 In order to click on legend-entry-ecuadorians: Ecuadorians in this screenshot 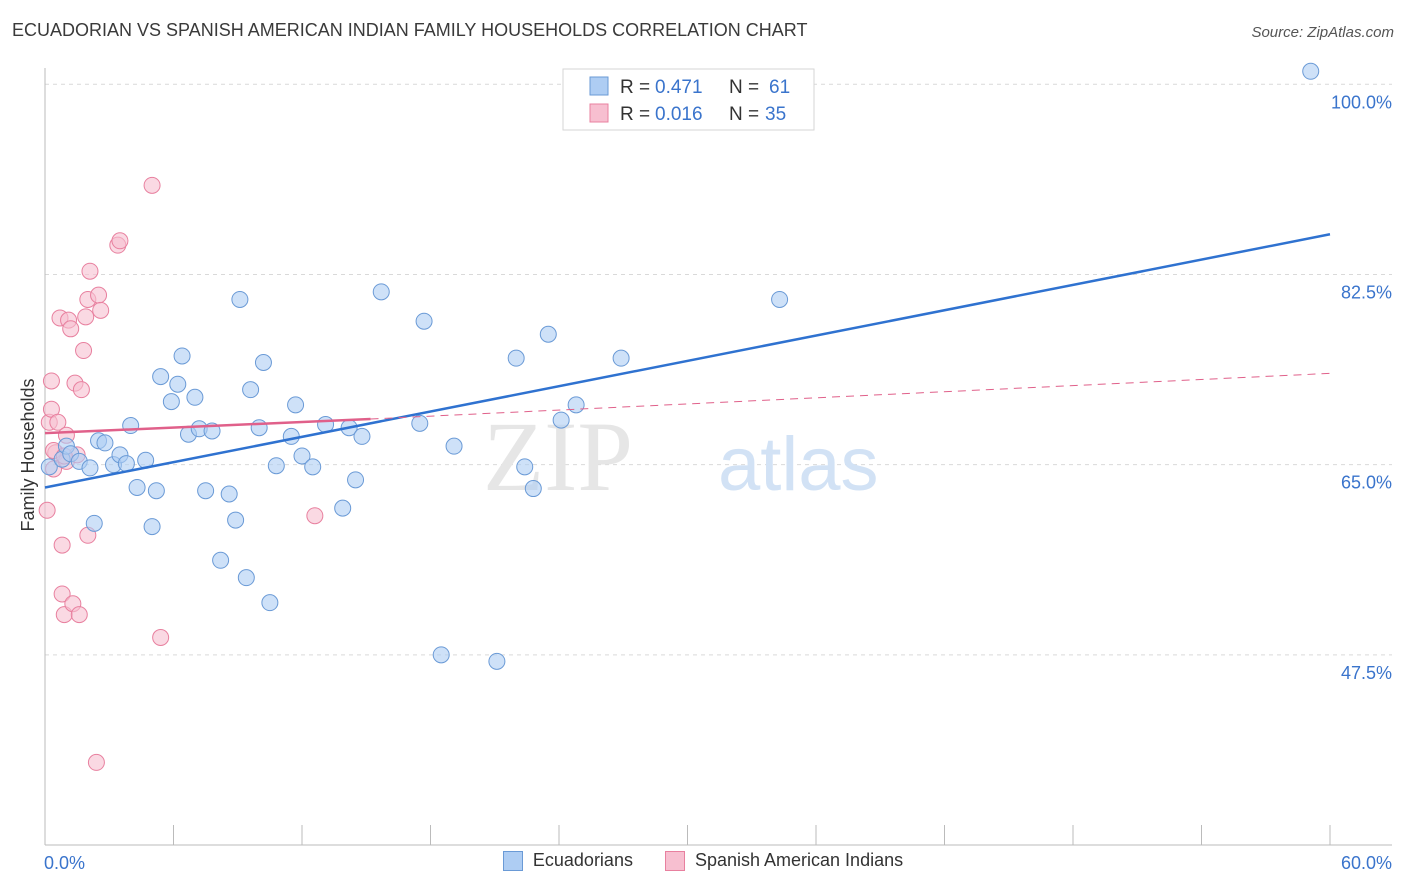, I will do `click(567, 860)`.